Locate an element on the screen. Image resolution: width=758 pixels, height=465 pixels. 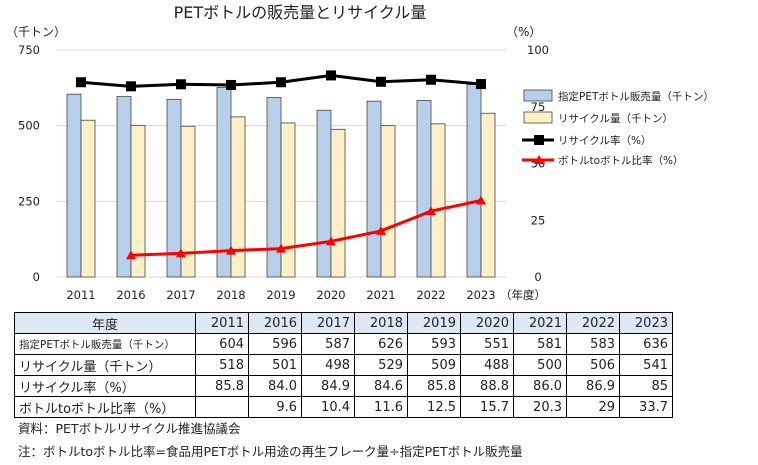
y-right-unit: （%） is located at coordinates (523, 32).